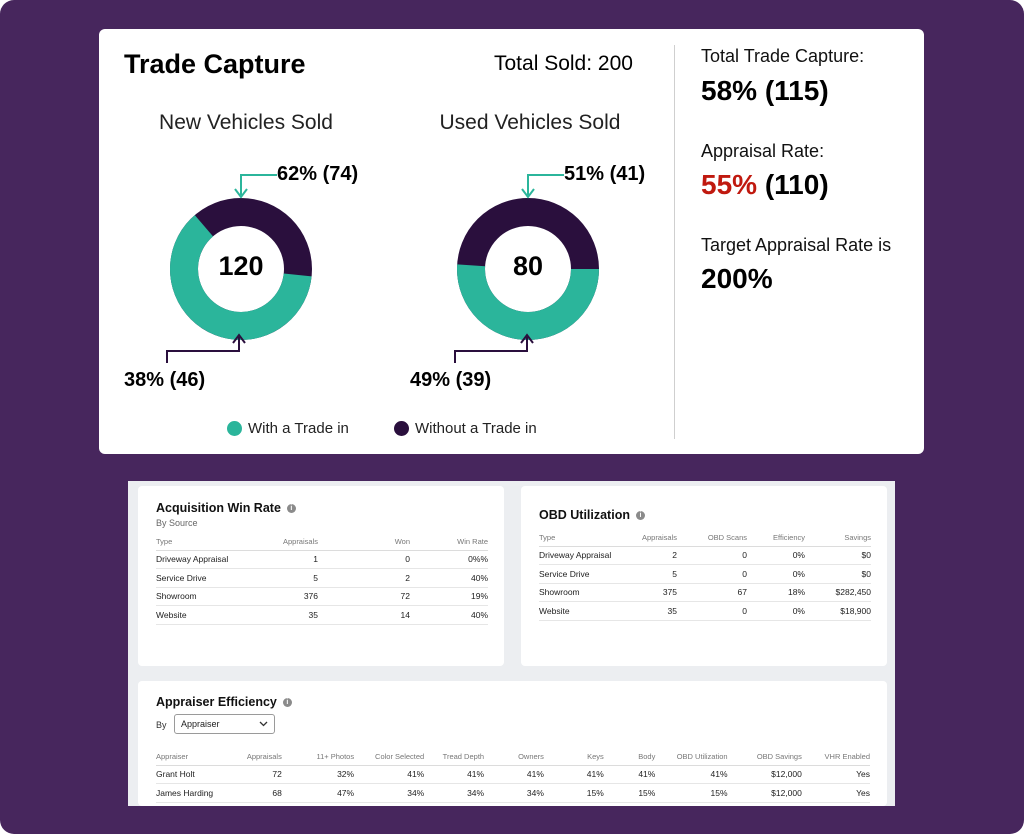 Image resolution: width=1024 pixels, height=834 pixels. Describe the element at coordinates (318, 774) in the screenshot. I see `table-cell: 32%` at that location.